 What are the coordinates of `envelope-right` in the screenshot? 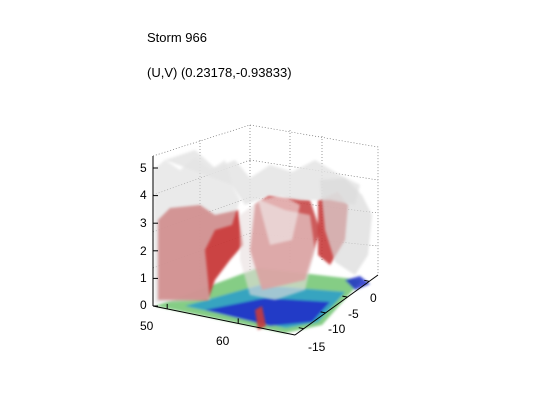 It's located at (346, 226).